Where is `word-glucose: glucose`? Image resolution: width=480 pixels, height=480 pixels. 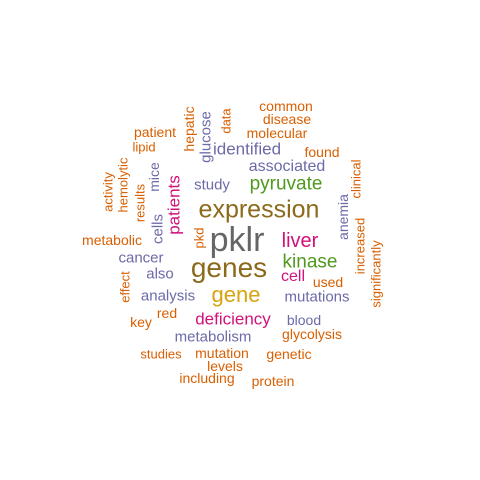
word-glucose: glucose is located at coordinates (206, 137).